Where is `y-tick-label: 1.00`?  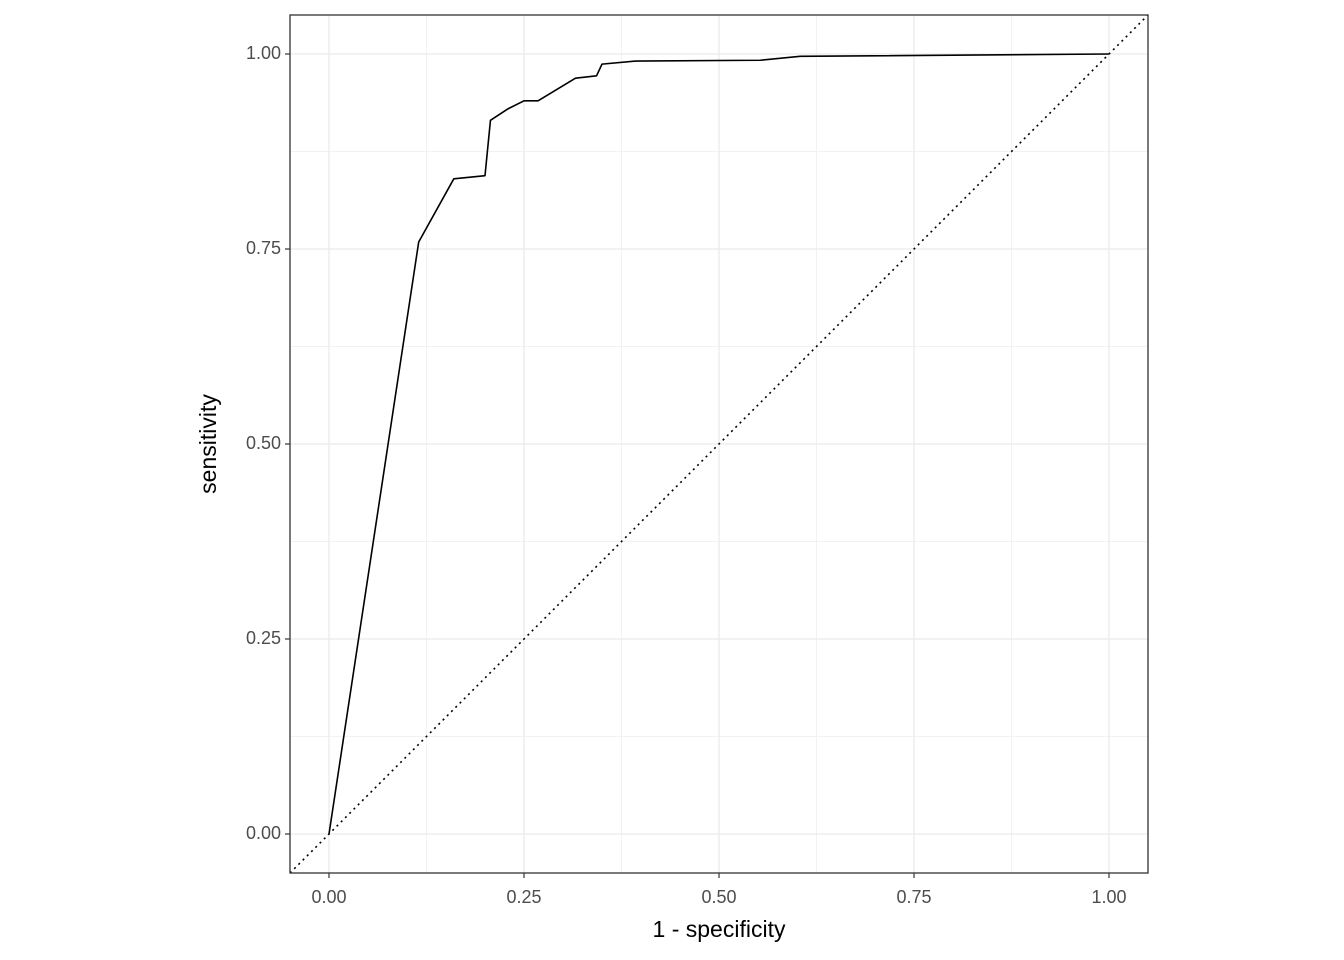
y-tick-label: 1.00 is located at coordinates (263, 53).